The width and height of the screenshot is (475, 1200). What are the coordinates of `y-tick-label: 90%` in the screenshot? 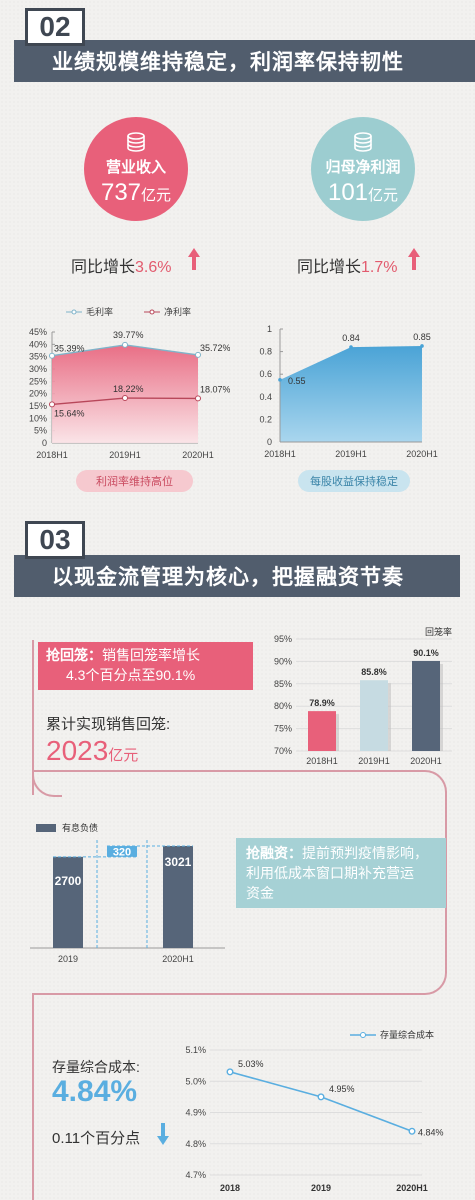 It's located at (283, 661).